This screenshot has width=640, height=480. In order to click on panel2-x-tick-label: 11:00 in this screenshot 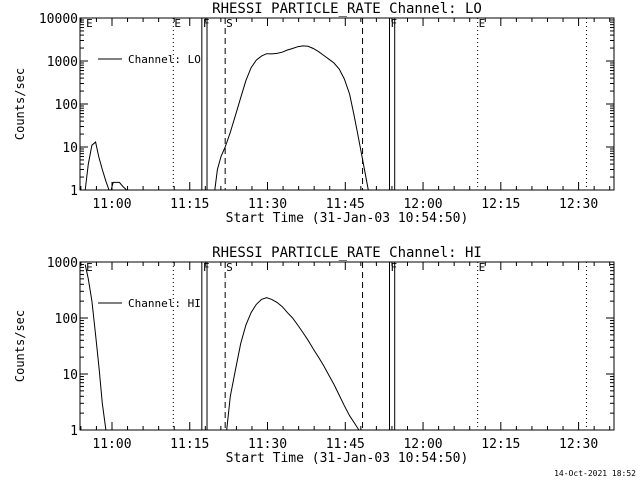, I will do `click(111, 444)`.